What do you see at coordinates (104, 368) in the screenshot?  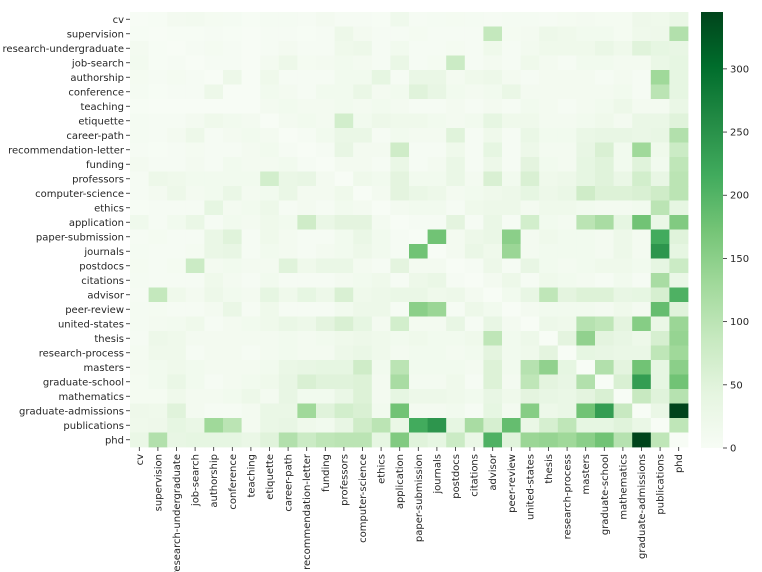 I see `y-tick-label: masters` at bounding box center [104, 368].